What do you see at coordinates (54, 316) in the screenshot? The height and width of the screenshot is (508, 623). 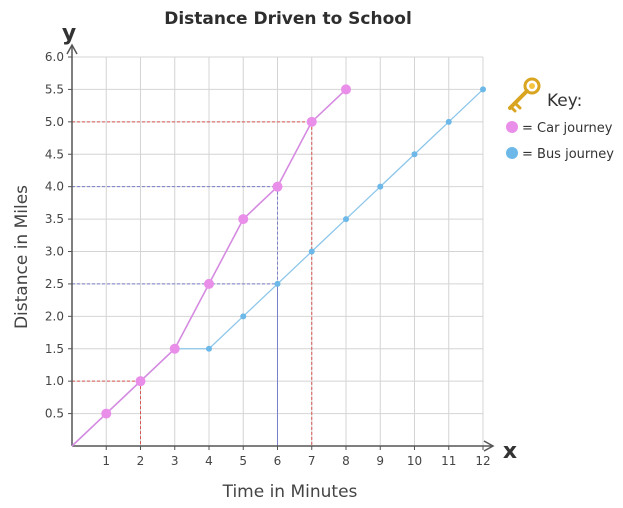 I see `y-tick-label: 2.0` at bounding box center [54, 316].